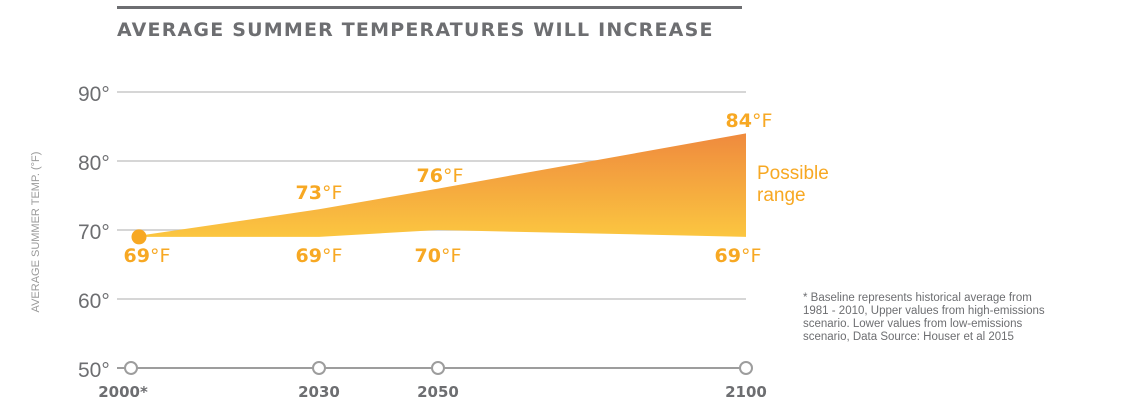 The image size is (1124, 406). I want to click on x-tick-label-2050: 2050, so click(438, 392).